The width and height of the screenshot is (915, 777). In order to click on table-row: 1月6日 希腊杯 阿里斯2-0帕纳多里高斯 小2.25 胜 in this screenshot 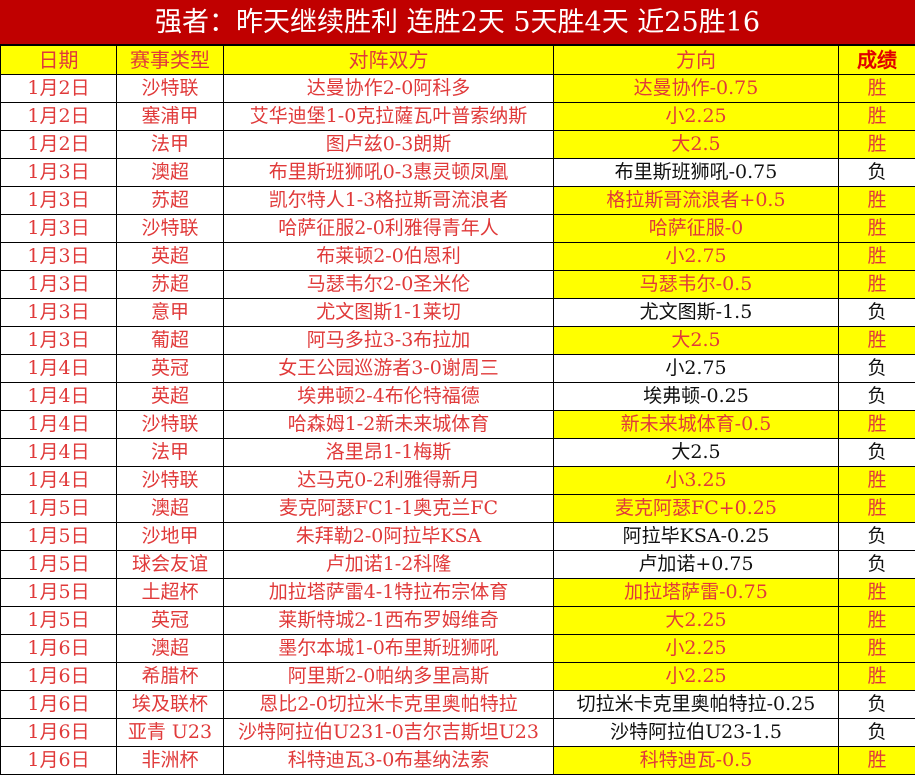, I will do `click(457, 676)`.